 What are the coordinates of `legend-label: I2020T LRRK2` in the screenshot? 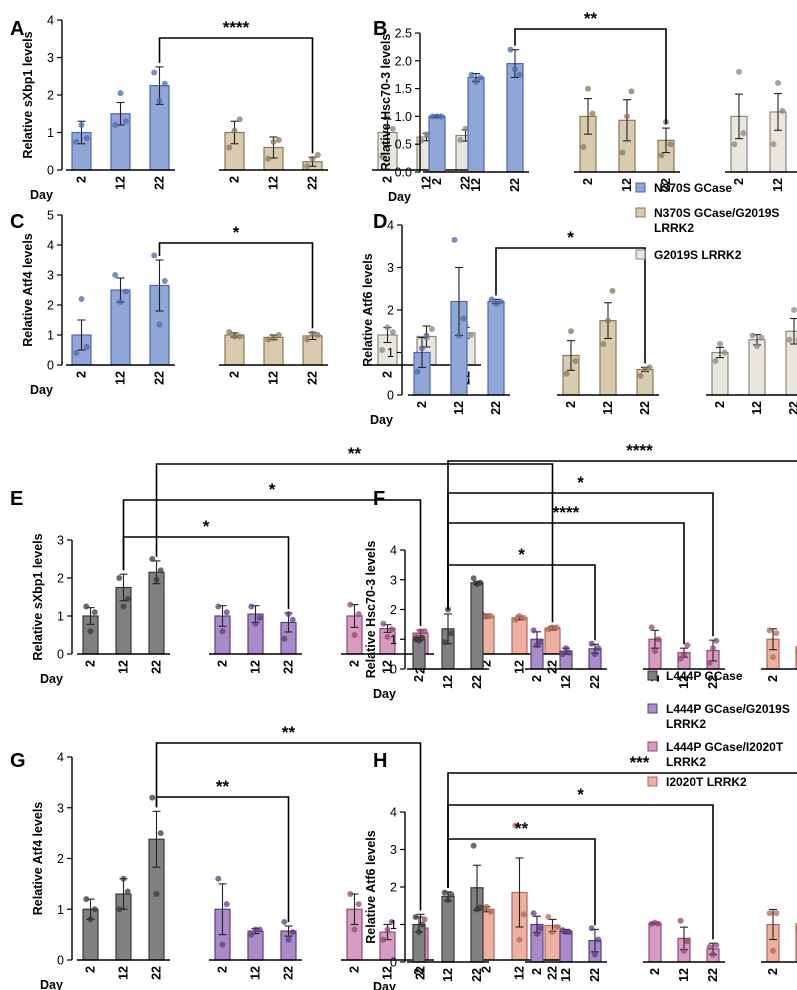 It's located at (706, 782).